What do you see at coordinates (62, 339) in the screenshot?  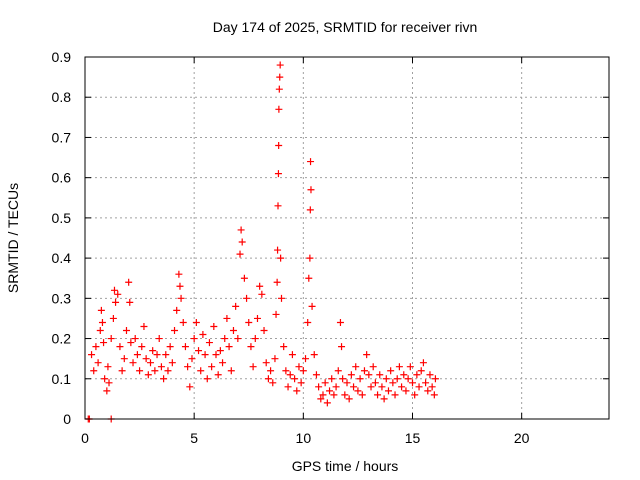 I see `y-tick-label: 0.2` at bounding box center [62, 339].